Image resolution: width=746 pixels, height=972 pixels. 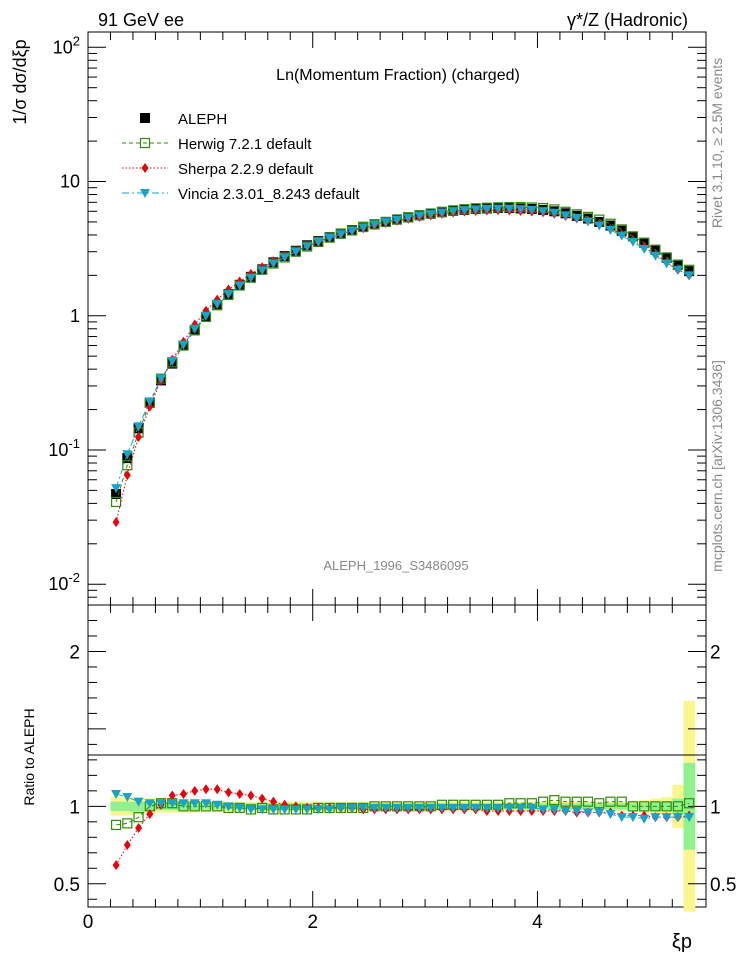 I want to click on main-y-tick-label: 10², so click(x=66, y=45).